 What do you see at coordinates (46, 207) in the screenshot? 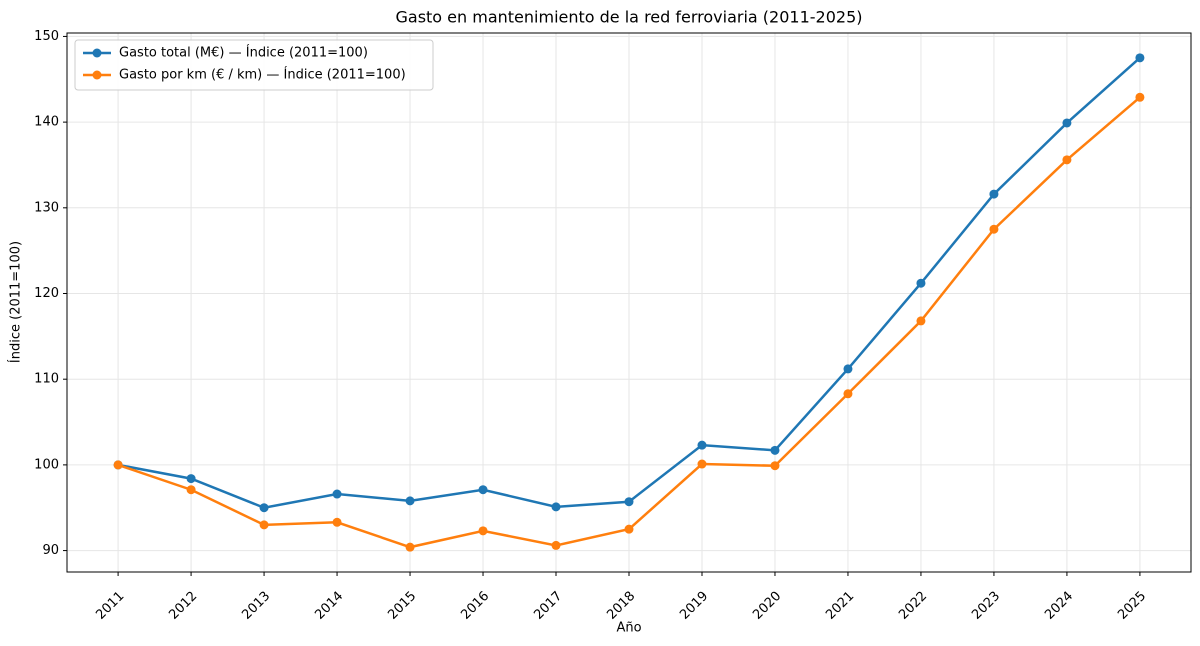
I see `y-tick-label: 130` at bounding box center [46, 207].